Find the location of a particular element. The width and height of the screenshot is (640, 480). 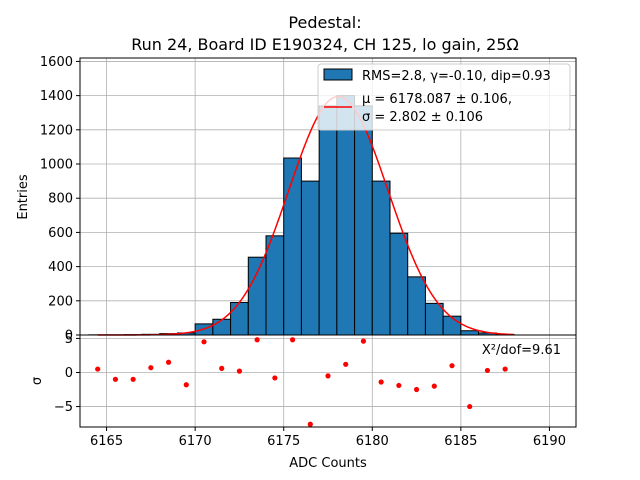

legend-entry-fit-mu: μ = 6178.087 ± 0.106, is located at coordinates (437, 99).